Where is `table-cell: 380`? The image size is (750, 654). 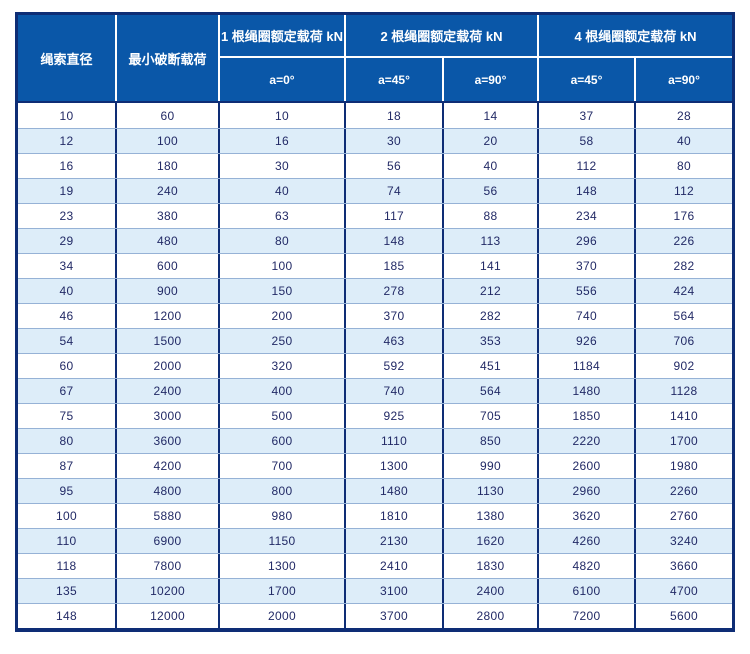
table-cell: 380 is located at coordinates (168, 216).